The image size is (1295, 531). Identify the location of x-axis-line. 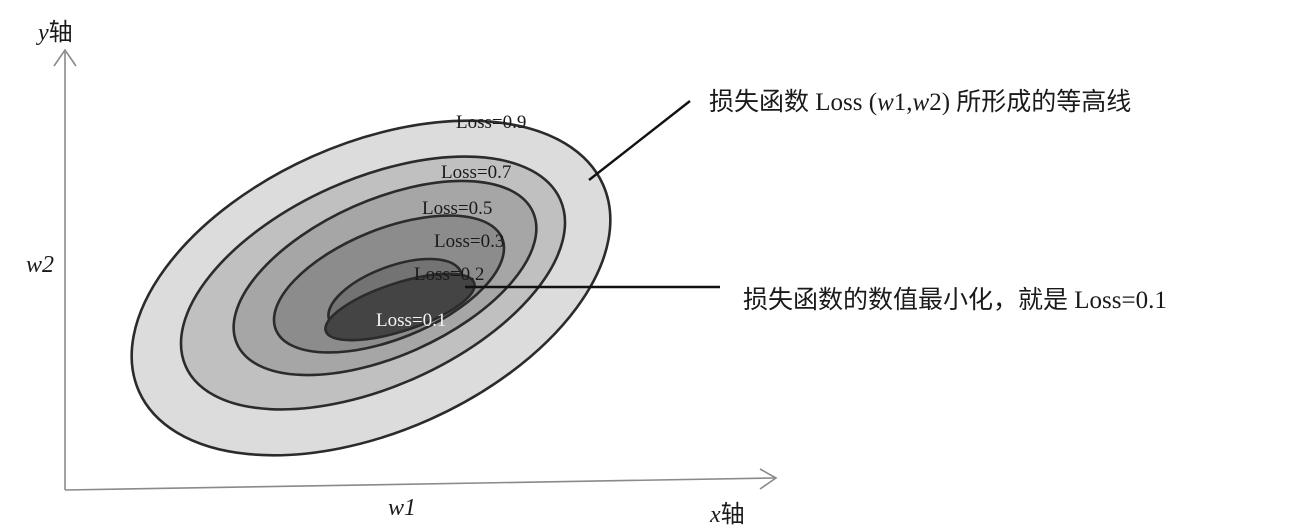
(420, 484).